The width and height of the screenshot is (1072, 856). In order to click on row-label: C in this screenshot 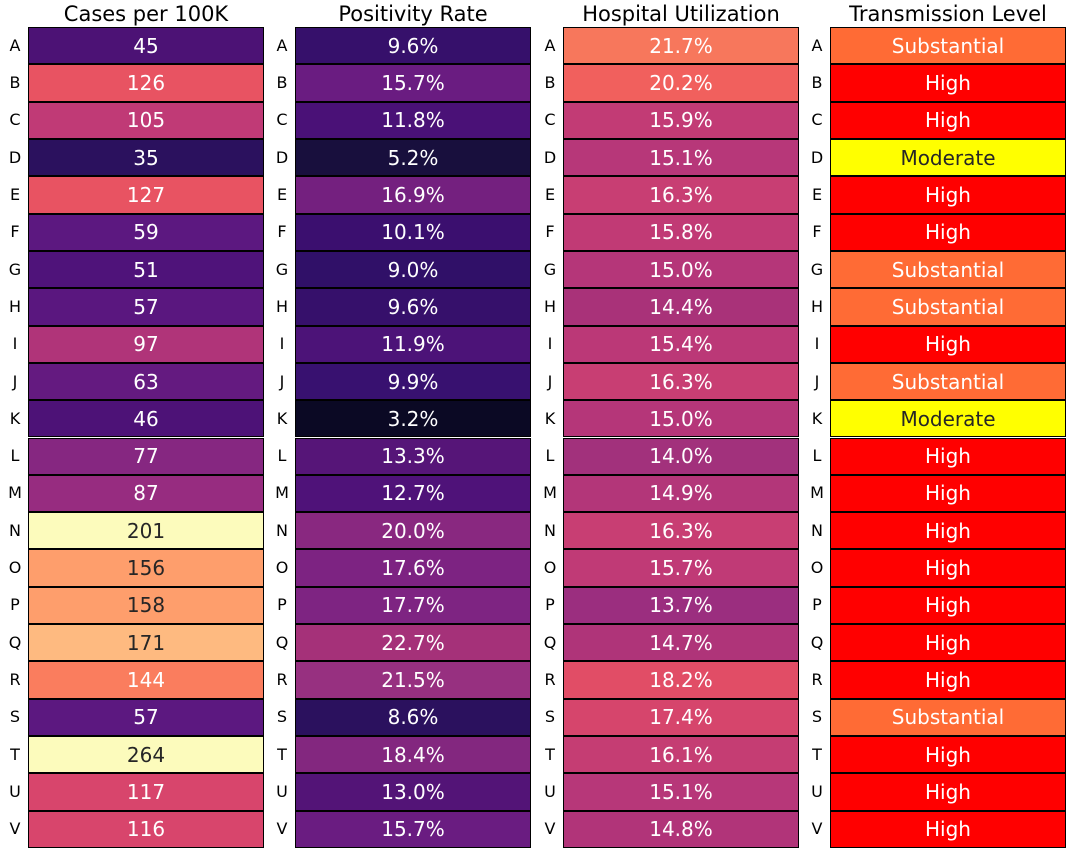, I will do `click(282, 120)`.